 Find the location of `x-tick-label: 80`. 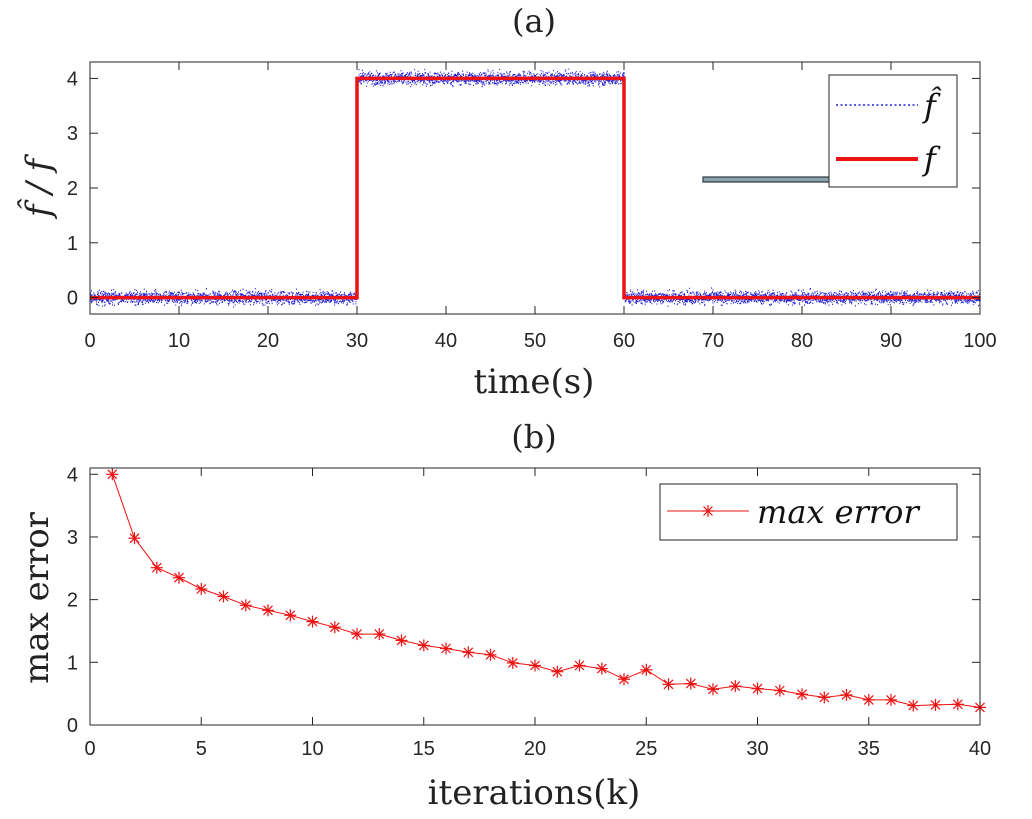

x-tick-label: 80 is located at coordinates (802, 341).